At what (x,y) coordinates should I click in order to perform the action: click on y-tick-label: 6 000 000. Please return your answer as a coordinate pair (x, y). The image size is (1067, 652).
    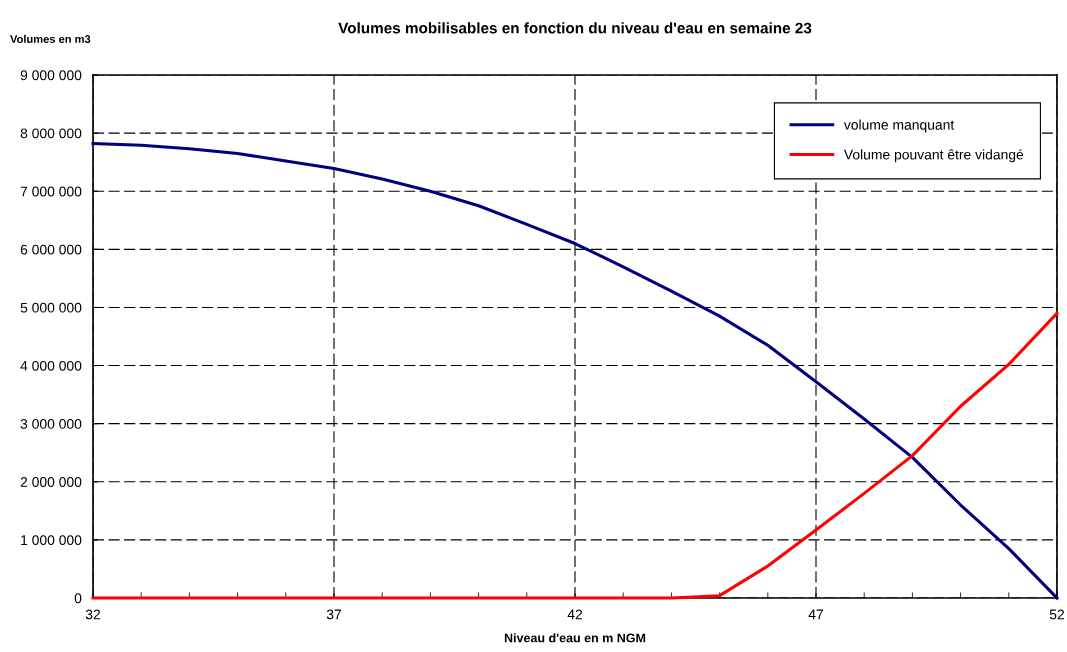
    Looking at the image, I should click on (51, 249).